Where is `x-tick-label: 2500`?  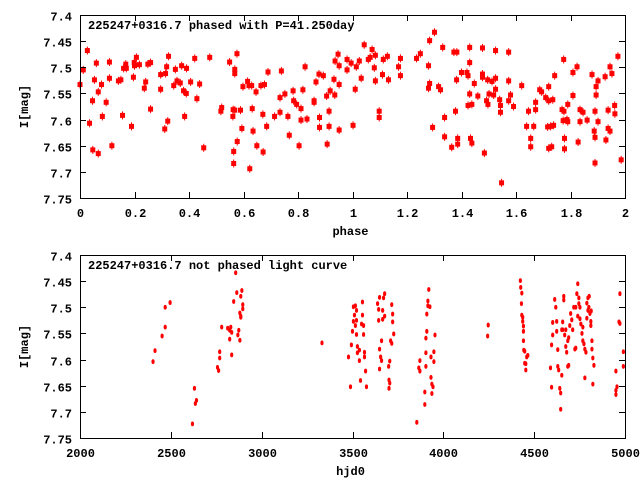 x-tick-label: 2500 is located at coordinates (171, 454).